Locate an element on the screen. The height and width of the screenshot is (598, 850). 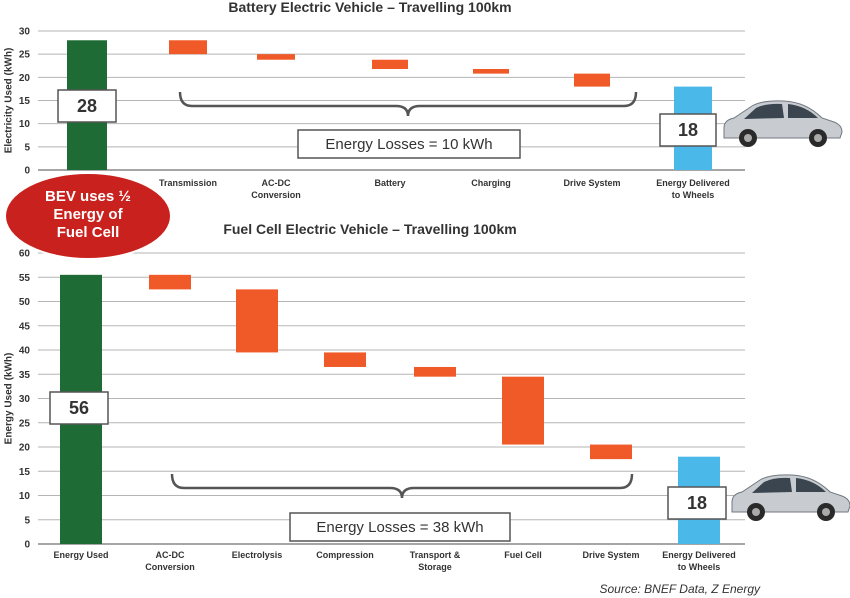
y-axis-label: Energy Used (kWh) is located at coordinates (9, 399).